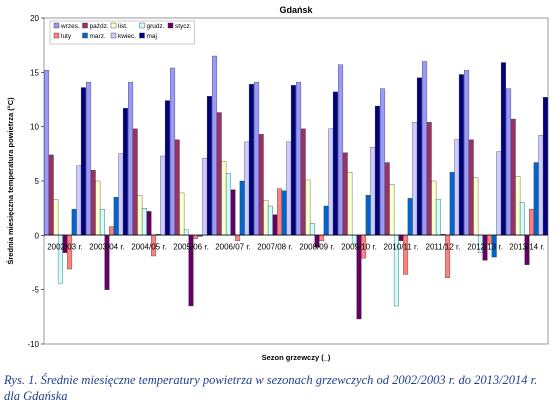 This screenshot has height=406, width=556. What do you see at coordinates (34, 18) in the screenshot?
I see `y-tick-label: 20` at bounding box center [34, 18].